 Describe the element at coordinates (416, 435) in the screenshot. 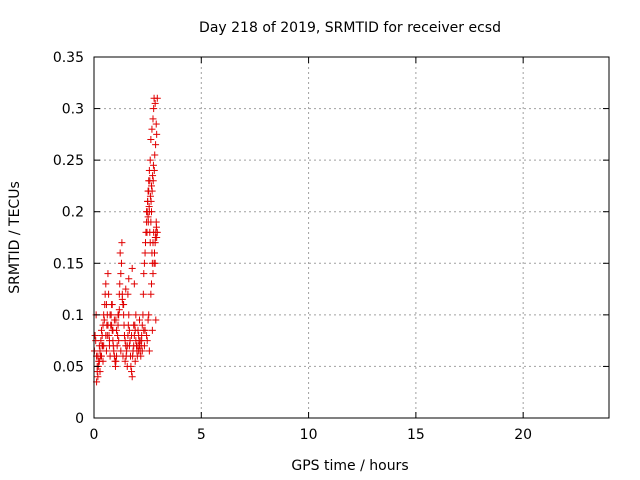

I see `x-tick-label: 15` at that location.